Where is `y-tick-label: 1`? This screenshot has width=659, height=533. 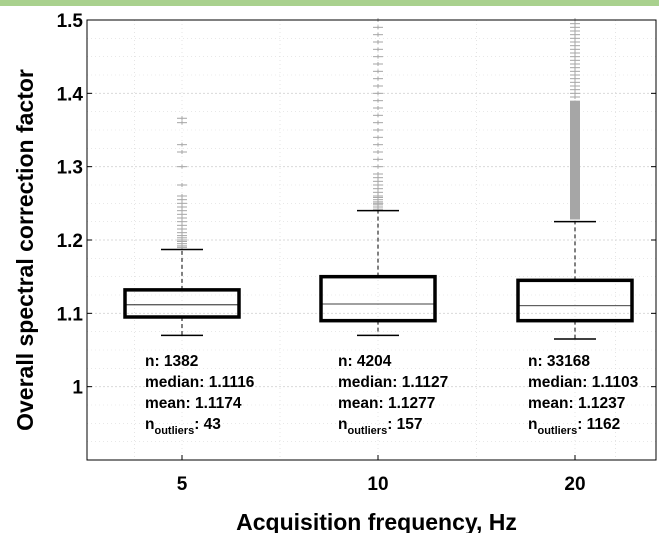
y-tick-label: 1 is located at coordinates (77, 388).